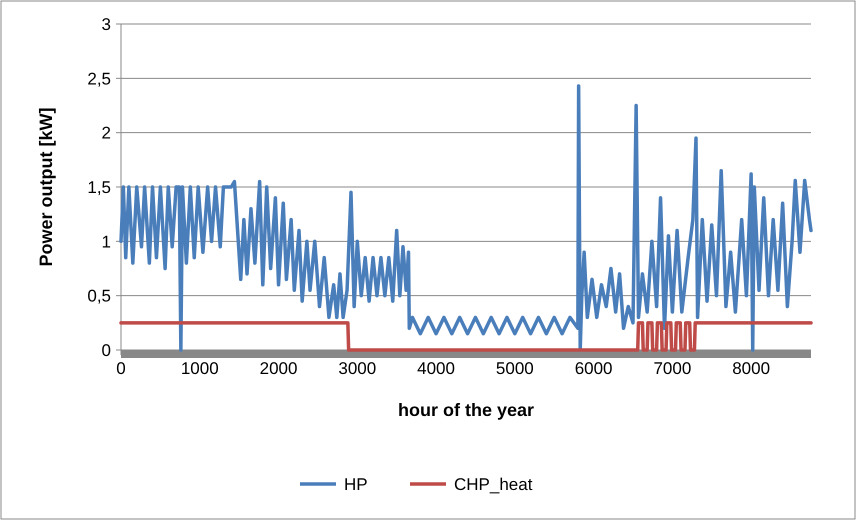 Image resolution: width=856 pixels, height=520 pixels. What do you see at coordinates (493, 484) in the screenshot?
I see `legend-label: CHP_heat` at bounding box center [493, 484].